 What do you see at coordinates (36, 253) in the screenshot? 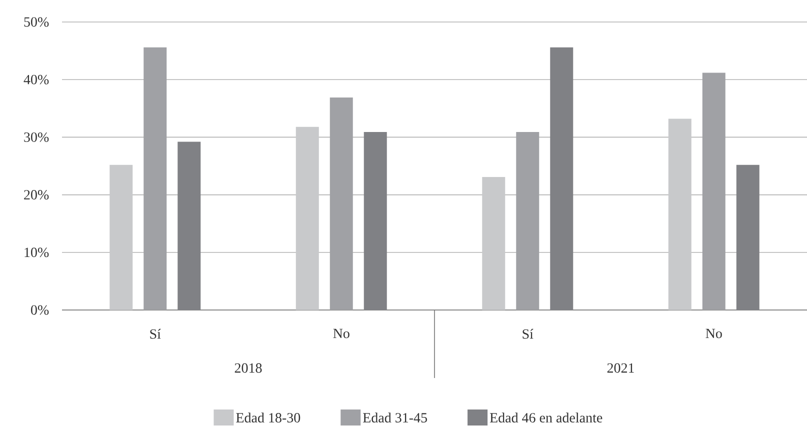
I see `y-tick-label: 10%` at bounding box center [36, 253].